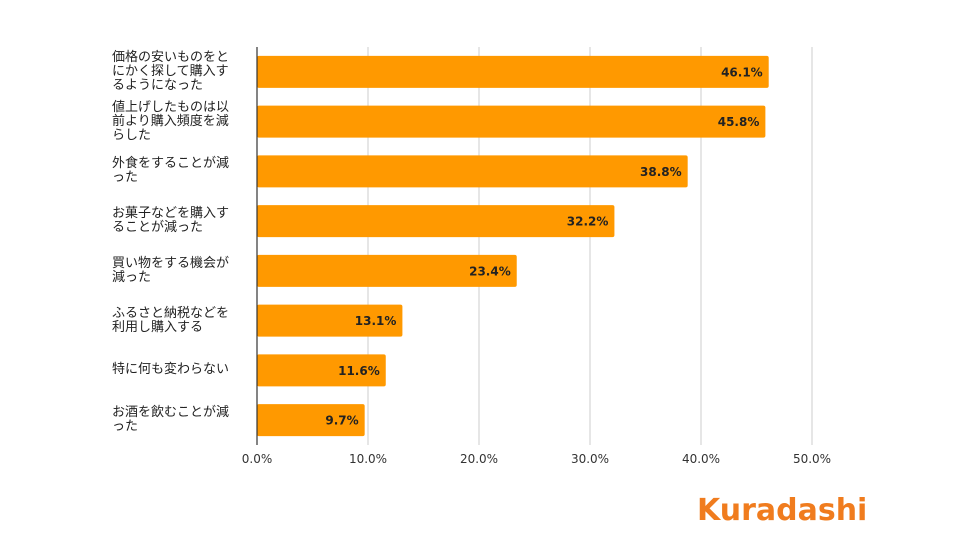  I want to click on category-label-line: にかく探して購入す, so click(170, 71).